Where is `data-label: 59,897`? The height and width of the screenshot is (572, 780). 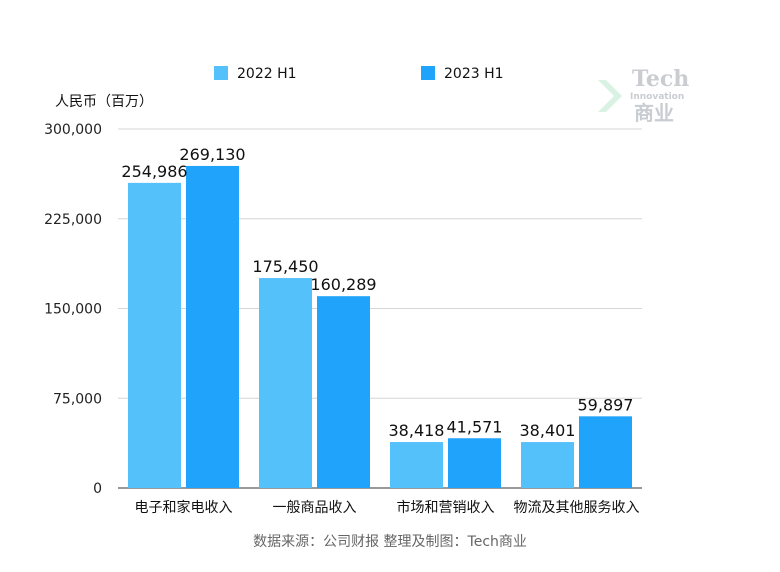
data-label: 59,897 is located at coordinates (606, 404).